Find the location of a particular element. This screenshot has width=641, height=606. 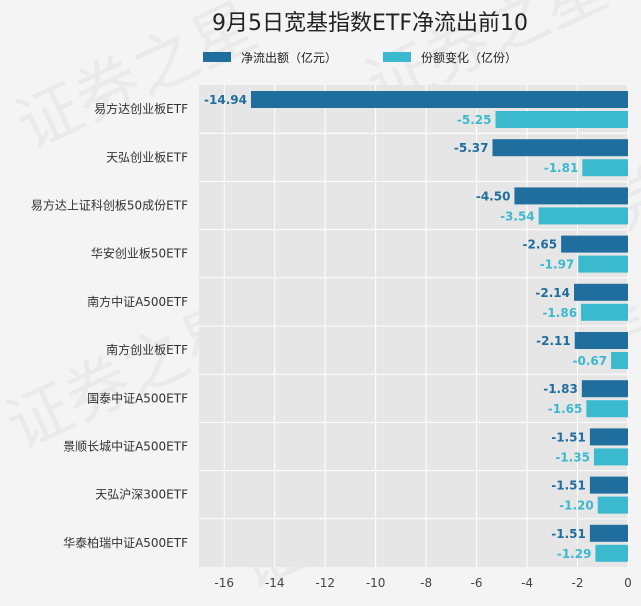

data-label: -1.20 is located at coordinates (576, 506).